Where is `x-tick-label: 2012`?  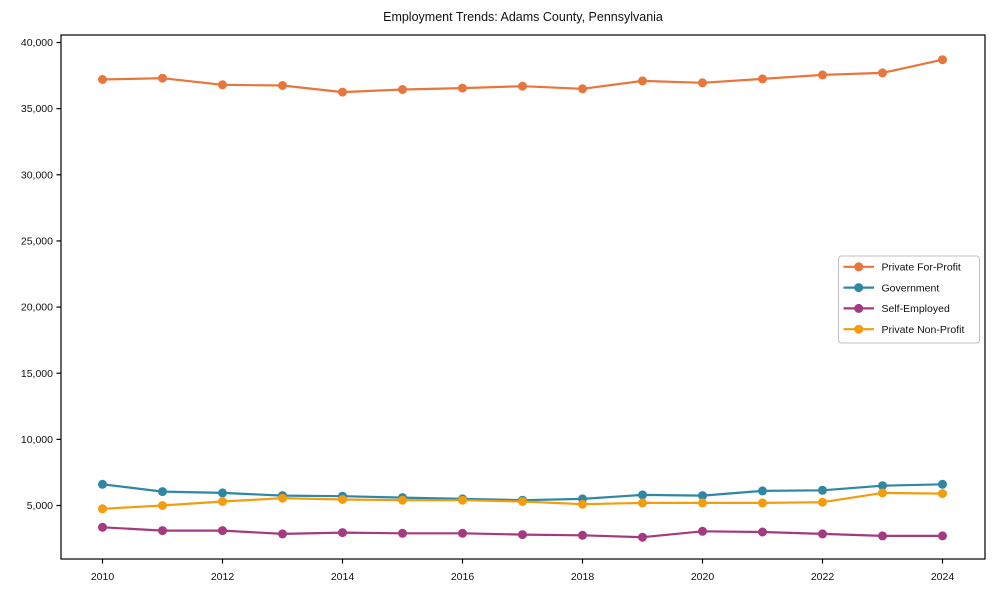
x-tick-label: 2012 is located at coordinates (223, 577).